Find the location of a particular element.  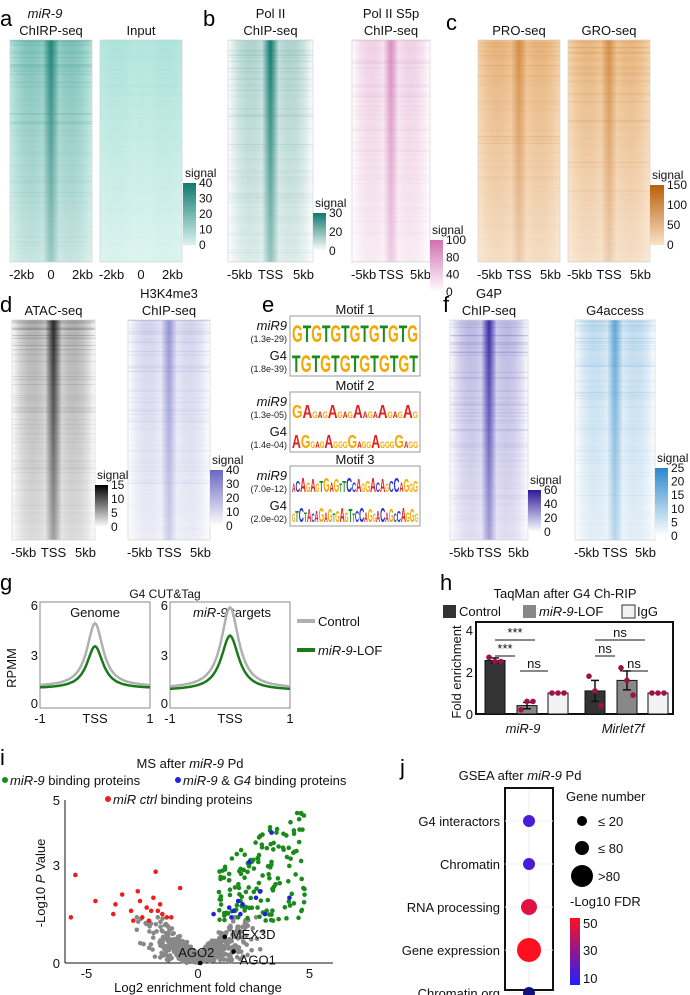

heatmap-fade is located at coordinates (519, 151).